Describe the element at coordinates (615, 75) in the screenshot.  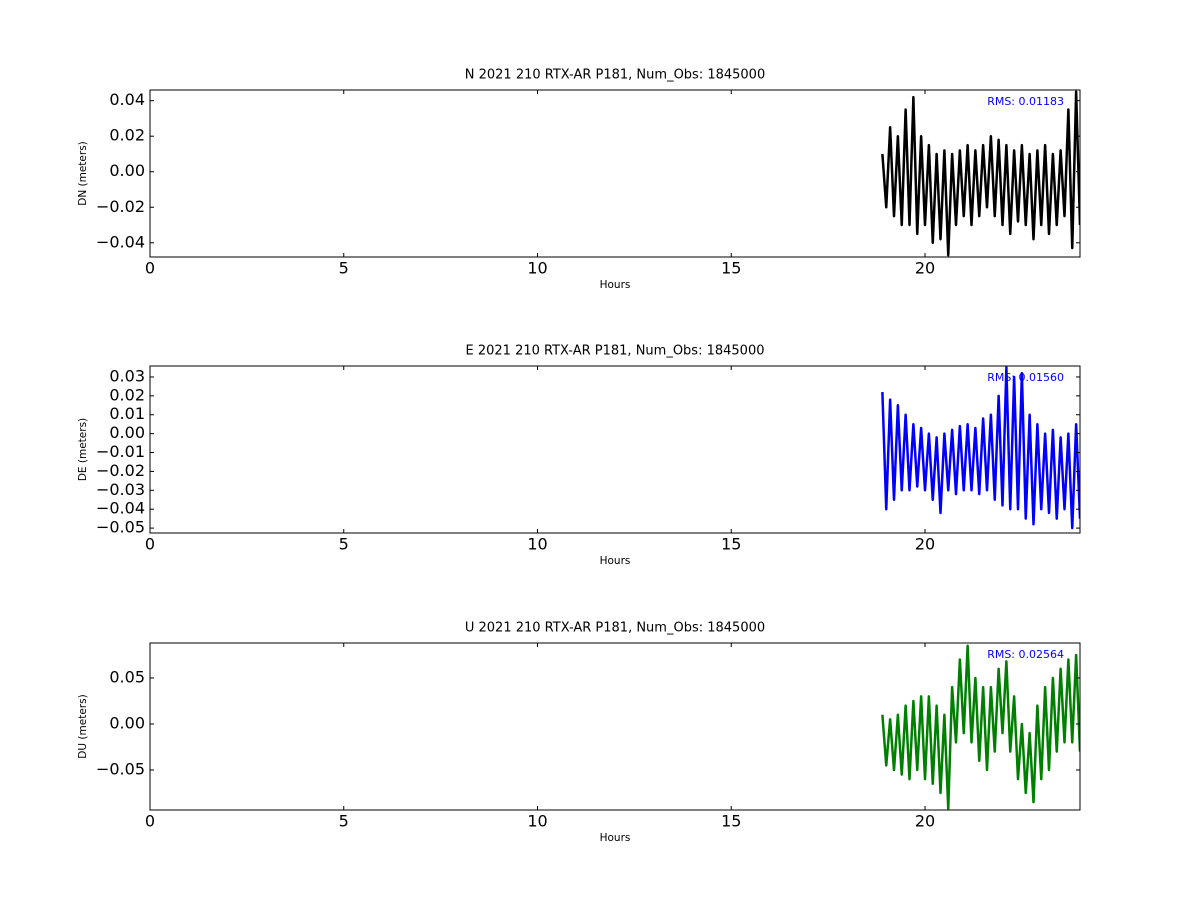
I see `subplot-title: N 2021 210 RTX-AR P181, Num_Obs: 1845000` at that location.